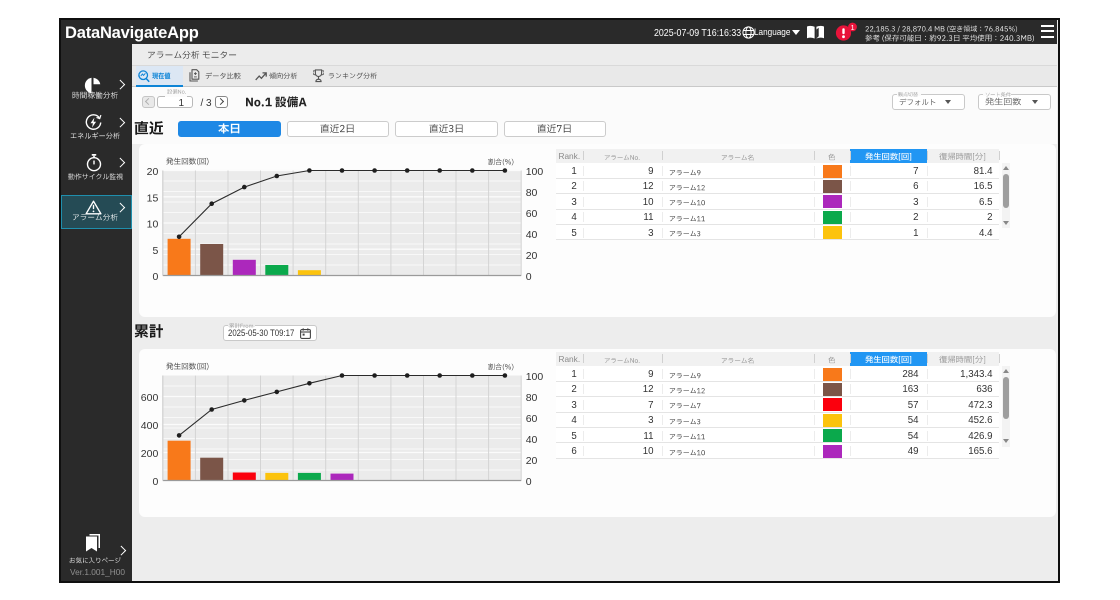 This screenshot has width=1120, height=600. What do you see at coordinates (152, 198) in the screenshot?
I see `svg-text: 15` at bounding box center [152, 198].